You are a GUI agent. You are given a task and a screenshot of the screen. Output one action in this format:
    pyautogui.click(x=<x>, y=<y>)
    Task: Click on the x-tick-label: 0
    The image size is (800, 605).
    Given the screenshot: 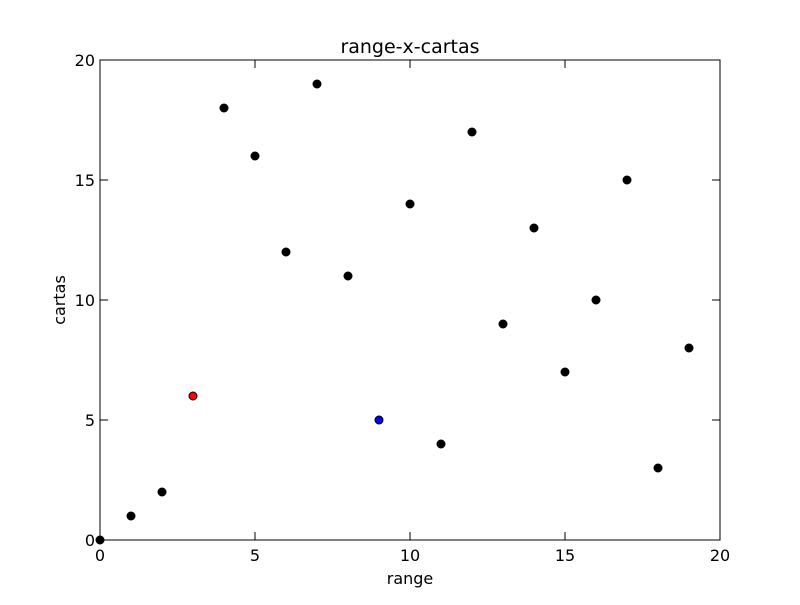 What is the action you would take?
    pyautogui.click(x=100, y=555)
    